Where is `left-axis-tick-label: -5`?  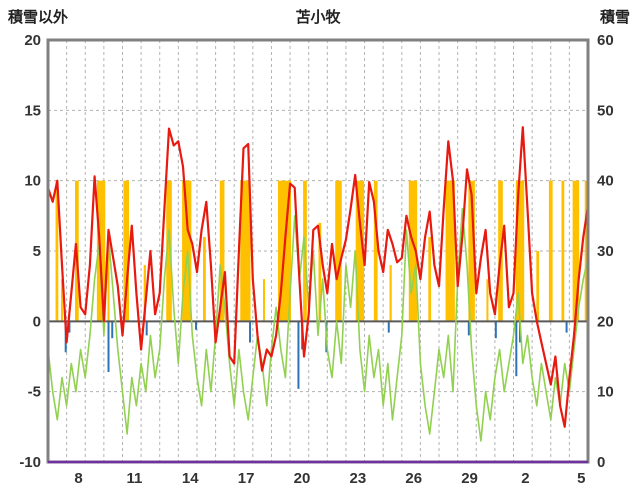
left-axis-tick-label: -5 is located at coordinates (34, 392).